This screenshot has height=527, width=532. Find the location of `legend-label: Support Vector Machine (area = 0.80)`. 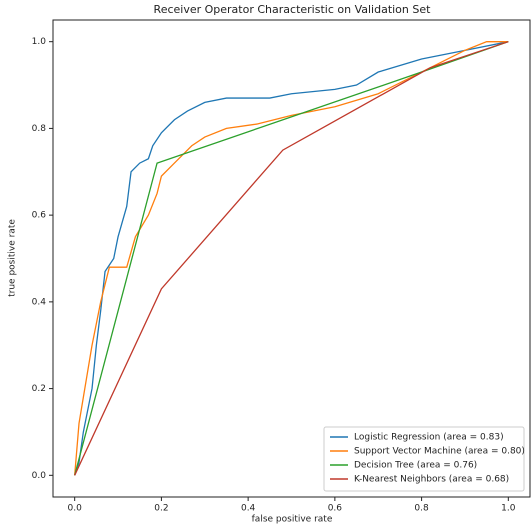

legend-label: Support Vector Machine (area = 0.80) is located at coordinates (439, 452).